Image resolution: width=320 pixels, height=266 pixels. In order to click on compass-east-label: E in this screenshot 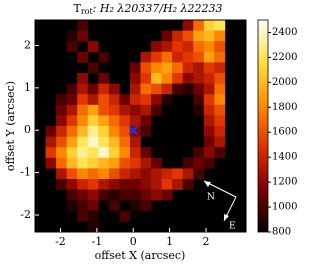, I will do `click(232, 227)`.